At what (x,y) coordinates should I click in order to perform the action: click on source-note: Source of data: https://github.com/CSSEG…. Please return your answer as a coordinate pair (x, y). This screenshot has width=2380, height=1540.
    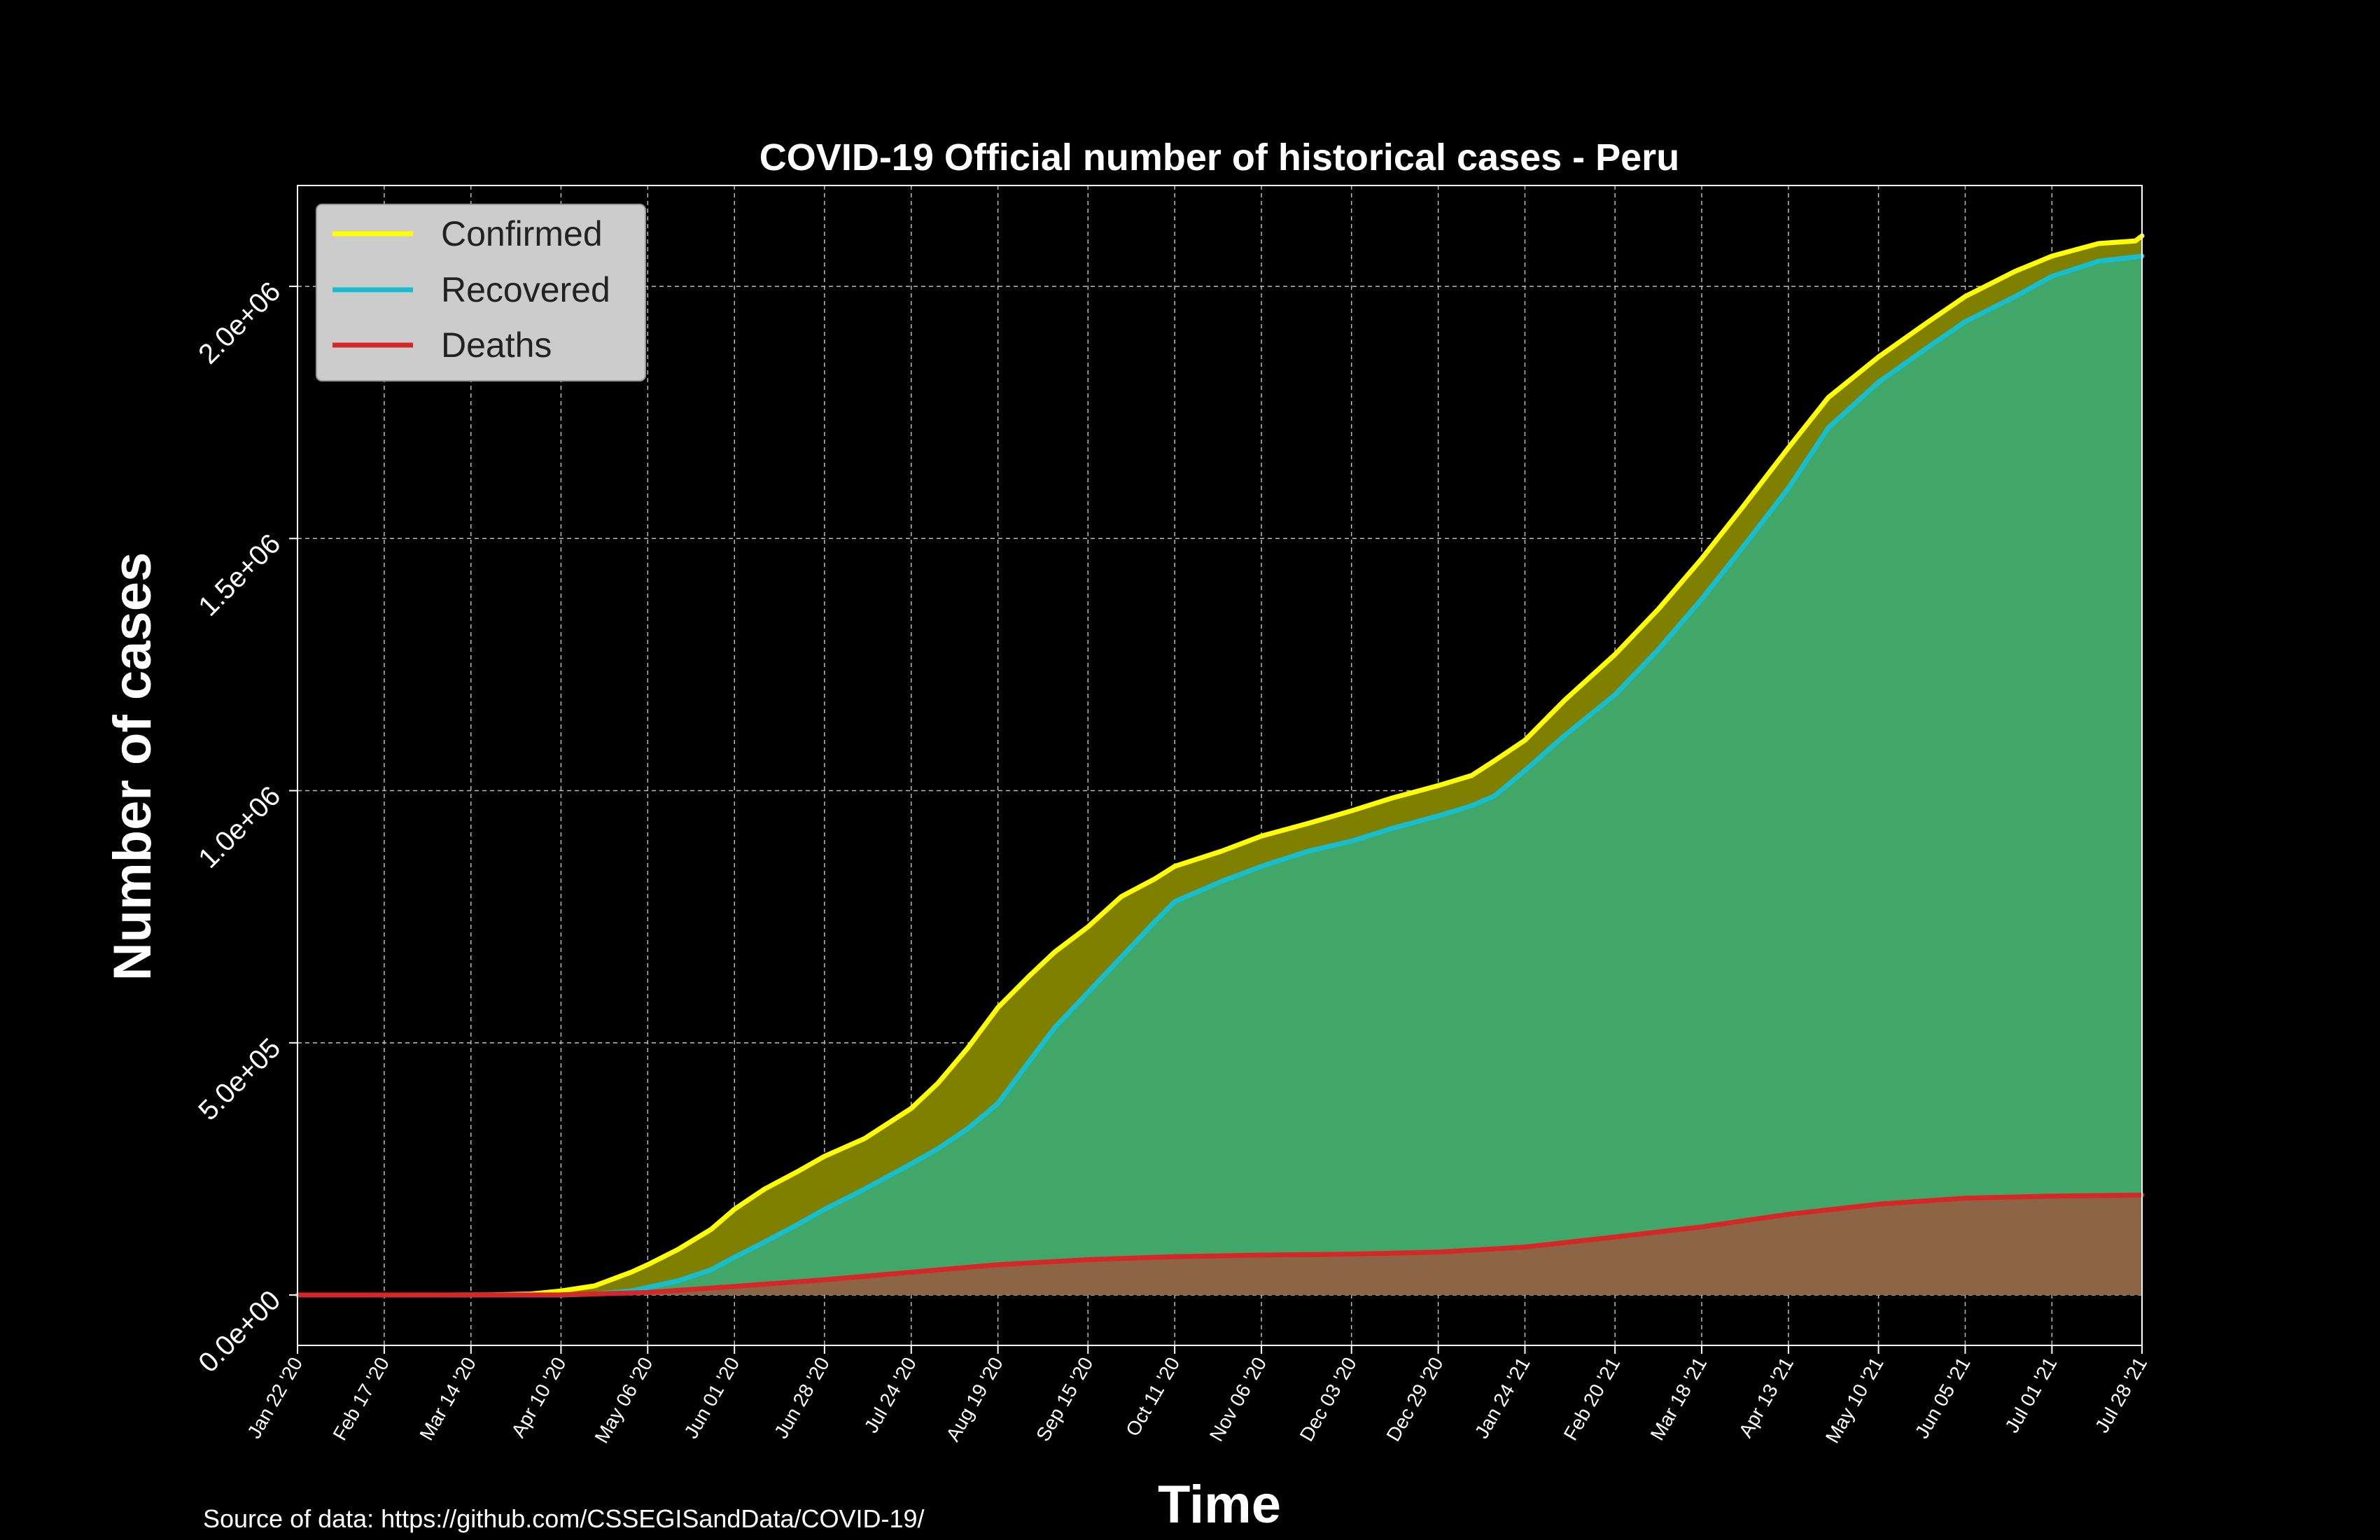
    Looking at the image, I should click on (564, 1518).